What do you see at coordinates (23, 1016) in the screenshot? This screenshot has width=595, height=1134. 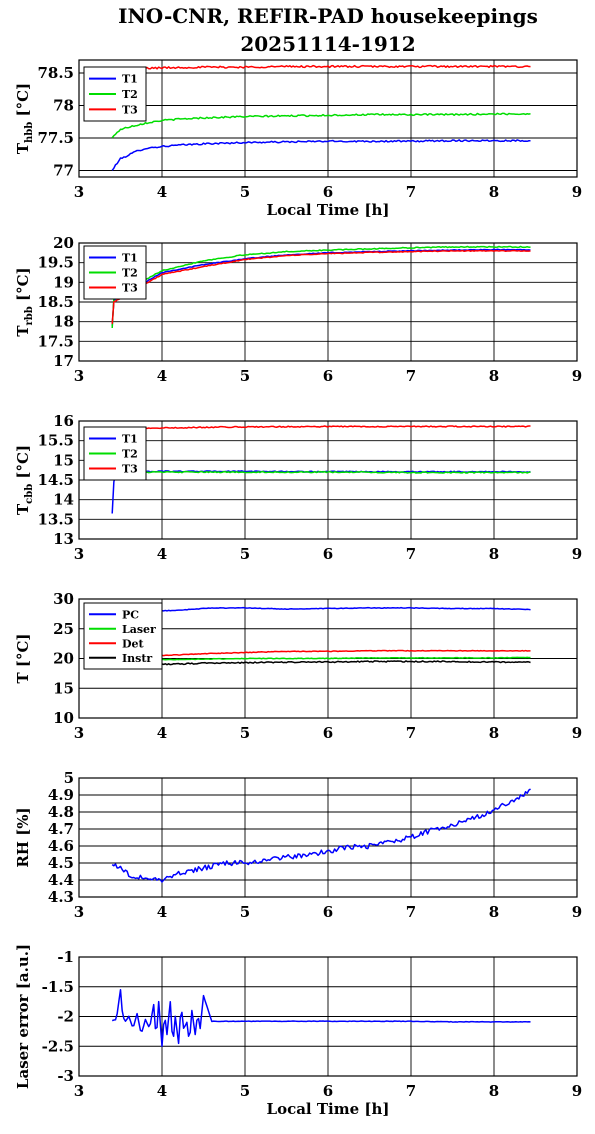 I see `y-axis-label: Laser error [a.u.]` at bounding box center [23, 1016].